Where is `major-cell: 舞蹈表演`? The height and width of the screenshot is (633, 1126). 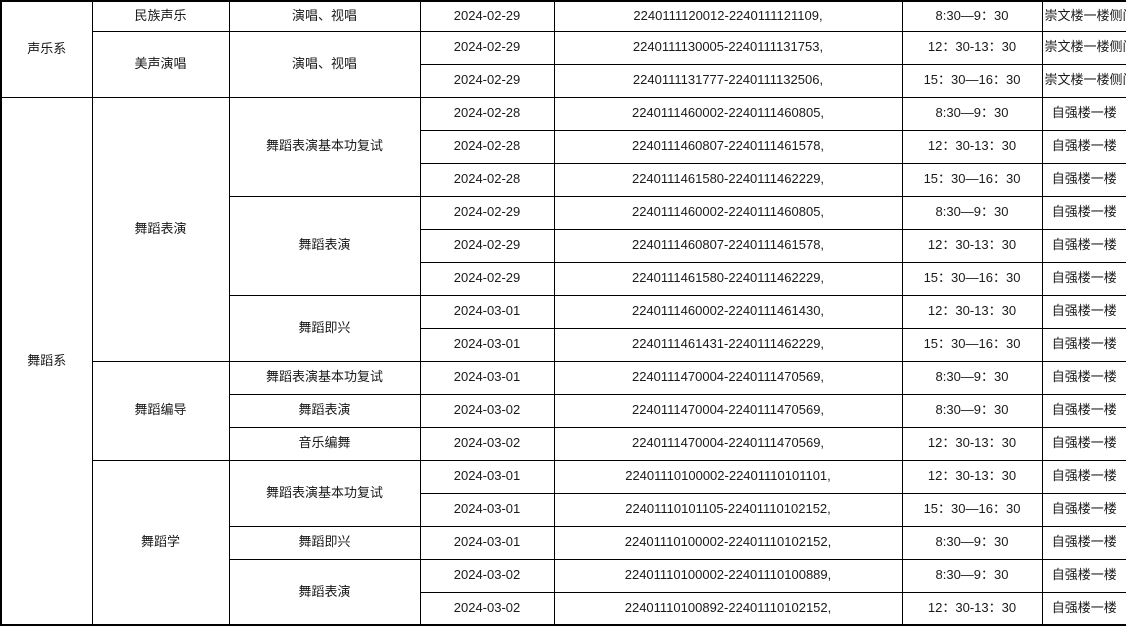
major-cell: 舞蹈表演 is located at coordinates (160, 229).